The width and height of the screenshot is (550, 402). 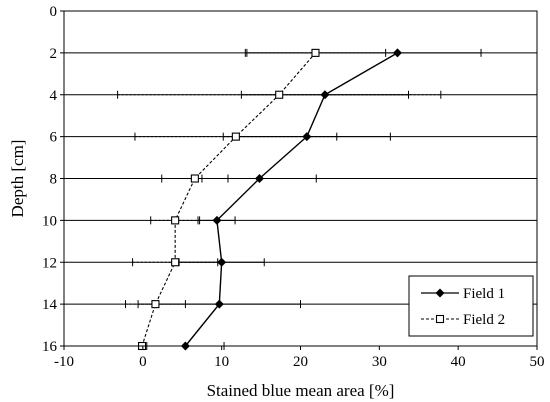 What do you see at coordinates (301, 390) in the screenshot?
I see `x-axis-title: Stained blue mean area [%]` at bounding box center [301, 390].